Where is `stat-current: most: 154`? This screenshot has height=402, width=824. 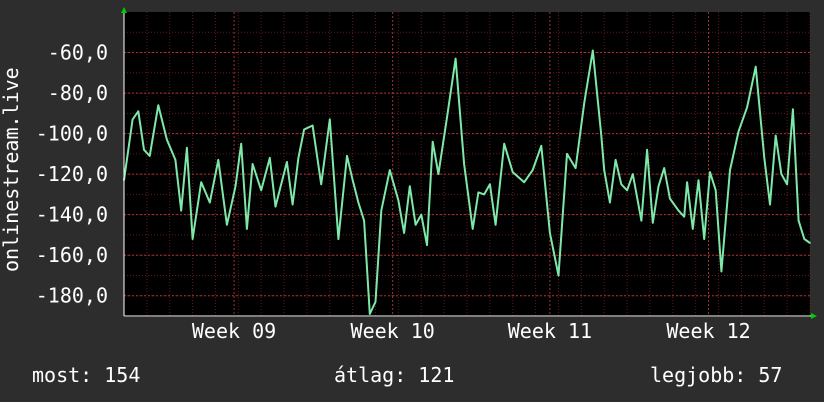
stat-current: most: 154 is located at coordinates (86, 375).